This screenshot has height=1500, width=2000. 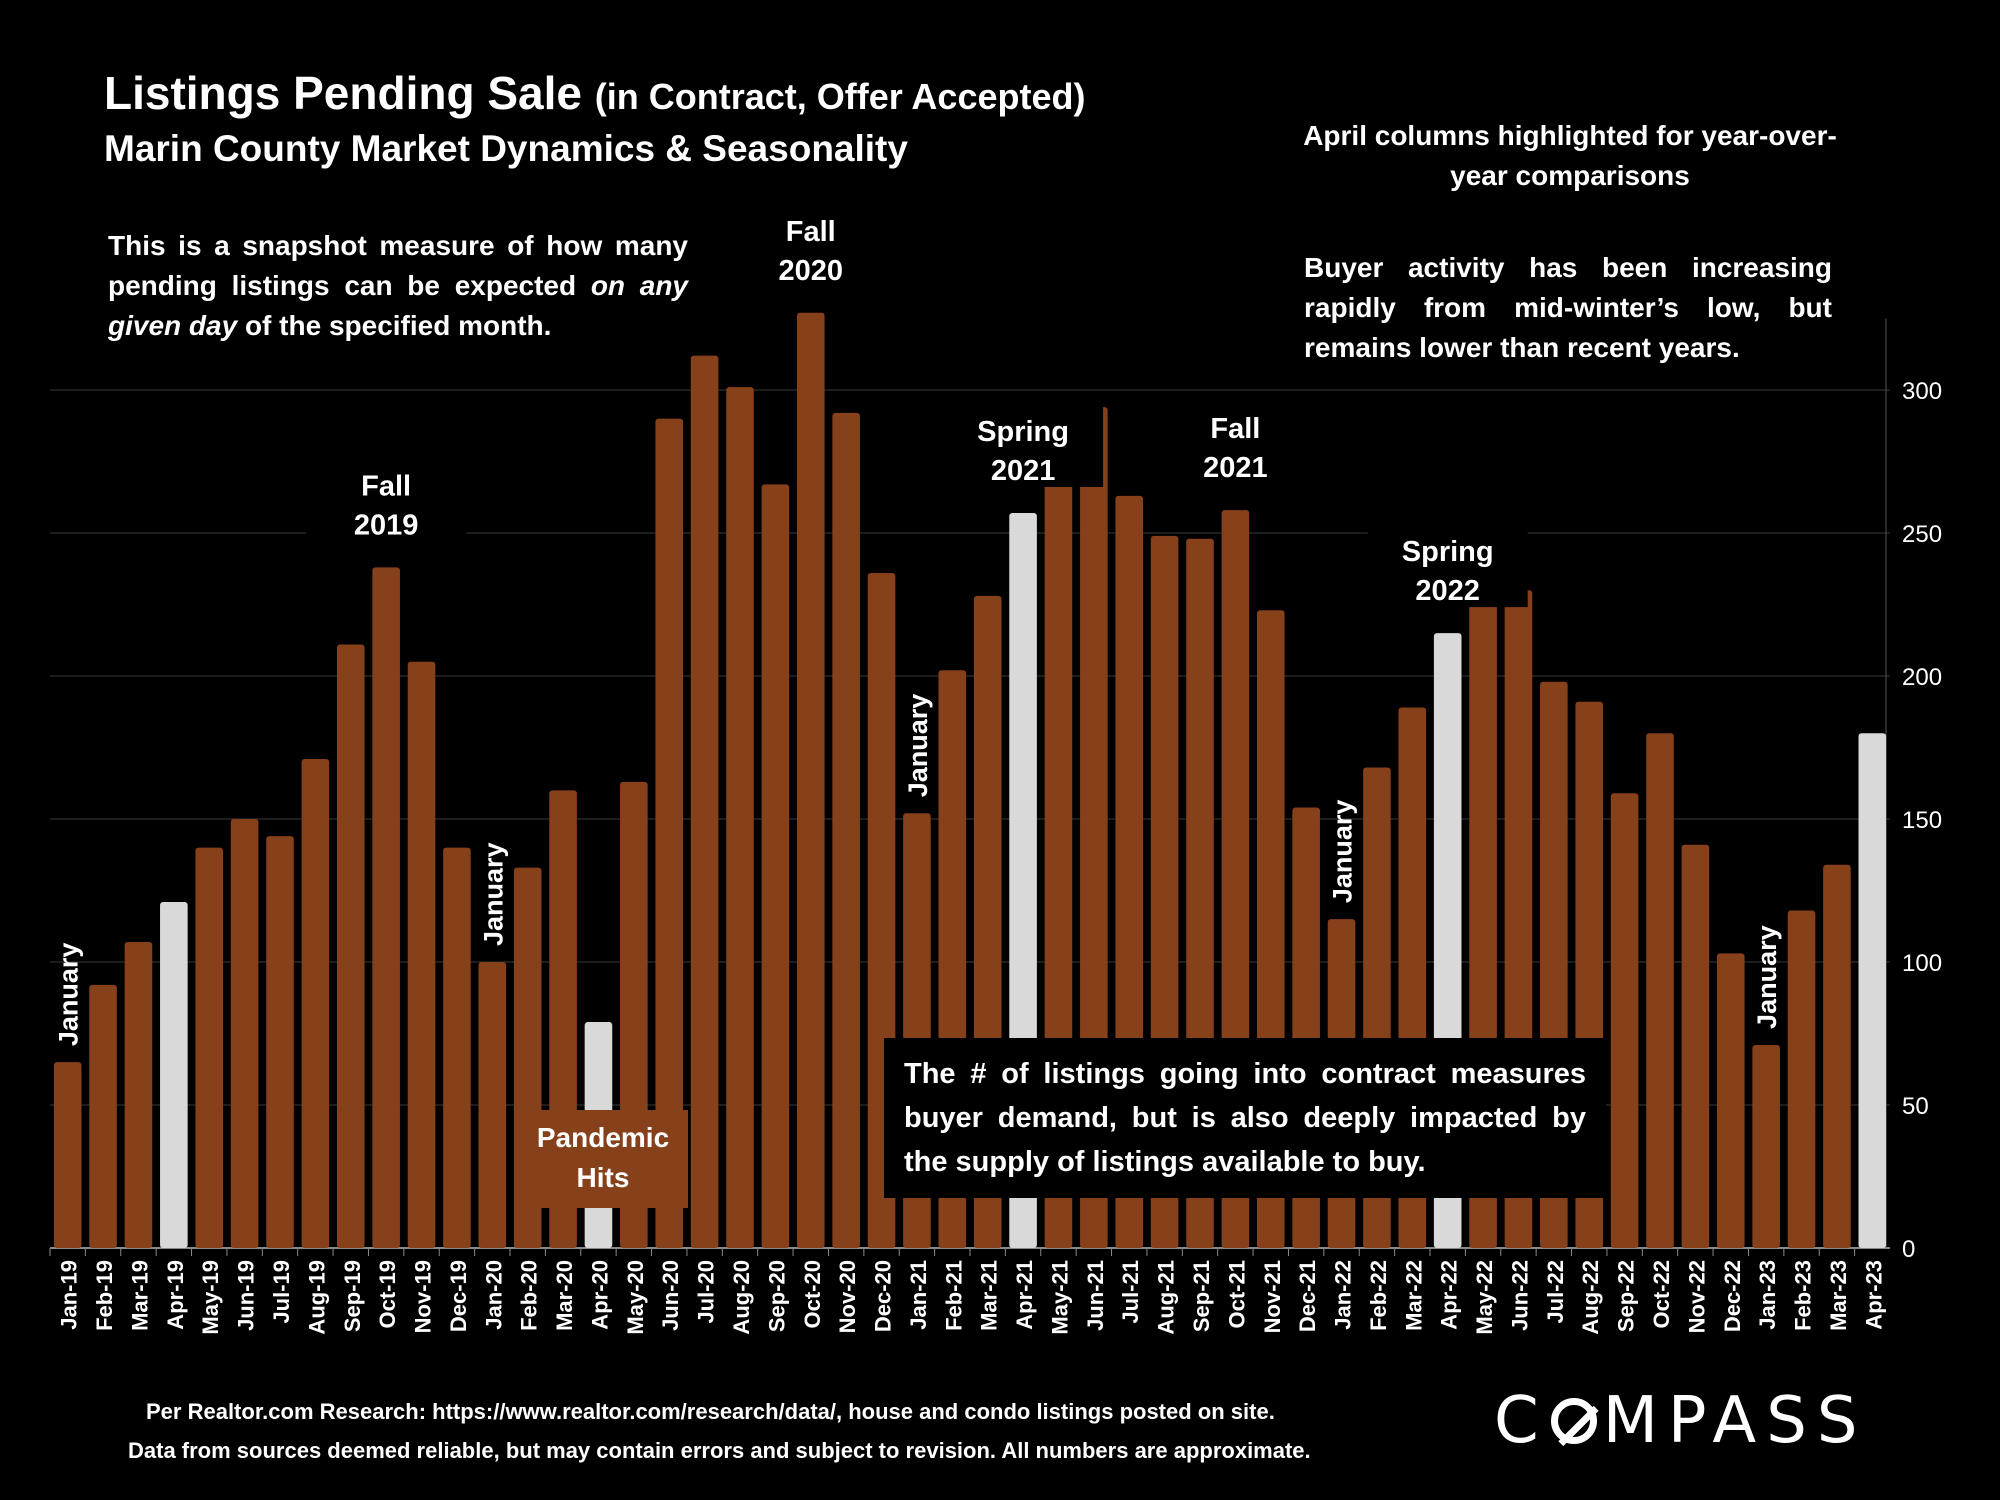 What do you see at coordinates (1661, 1294) in the screenshot?
I see `x-tick-label: Oct-22` at bounding box center [1661, 1294].